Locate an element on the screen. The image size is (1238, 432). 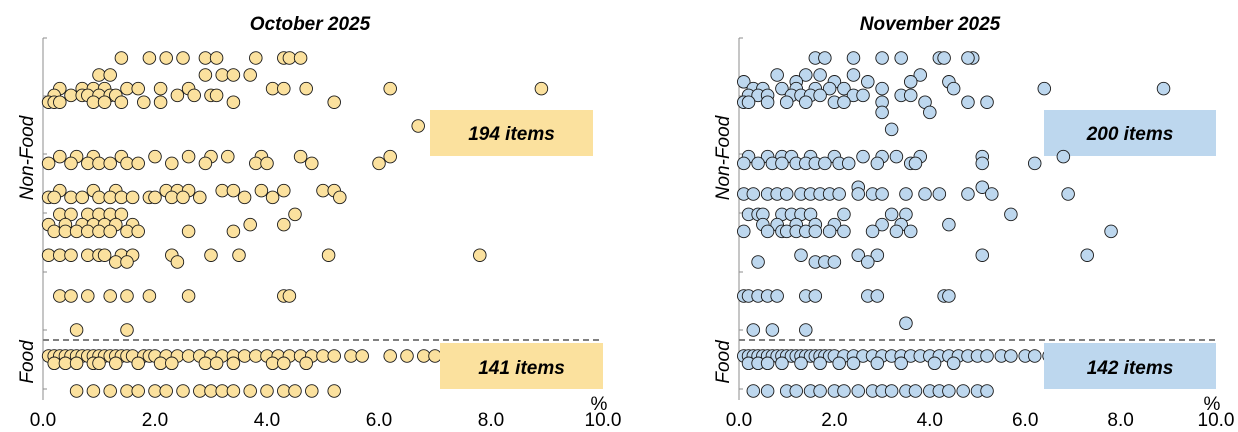
food-count-box is located at coordinates (521, 366).